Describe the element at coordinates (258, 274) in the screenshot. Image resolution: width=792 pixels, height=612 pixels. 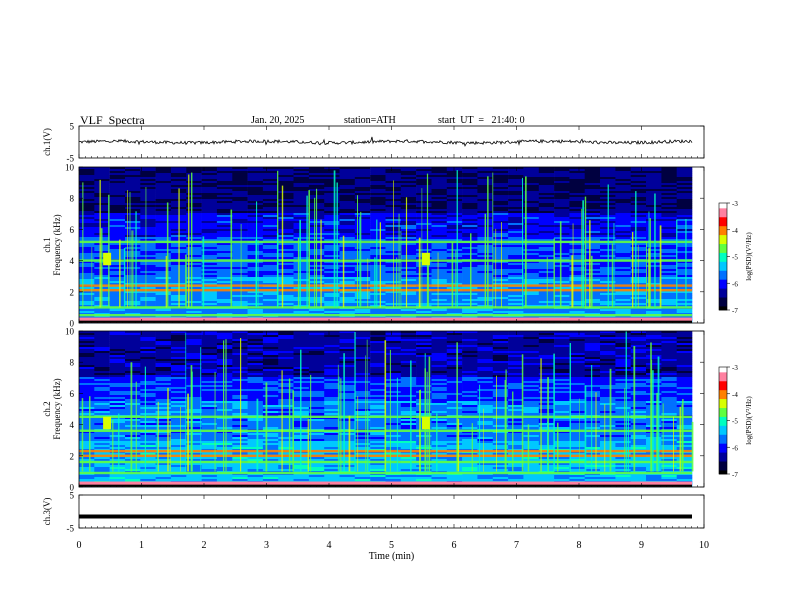
I see `sferic-line` at that location.